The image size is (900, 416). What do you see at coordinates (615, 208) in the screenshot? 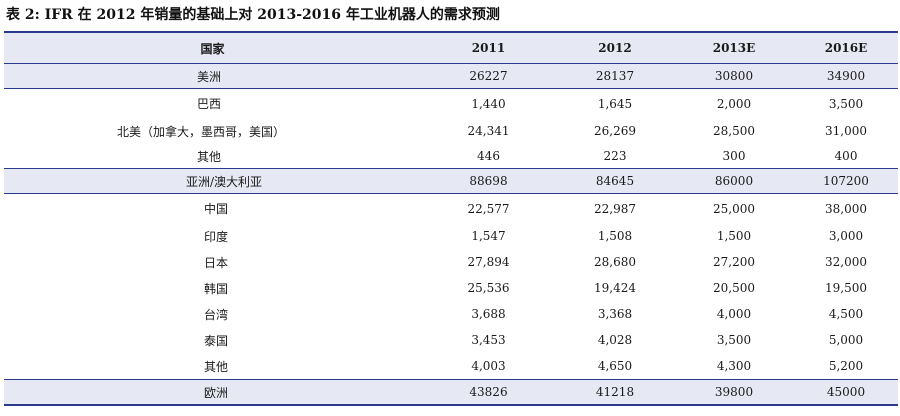
I see `table-cell: 22,987` at bounding box center [615, 208].